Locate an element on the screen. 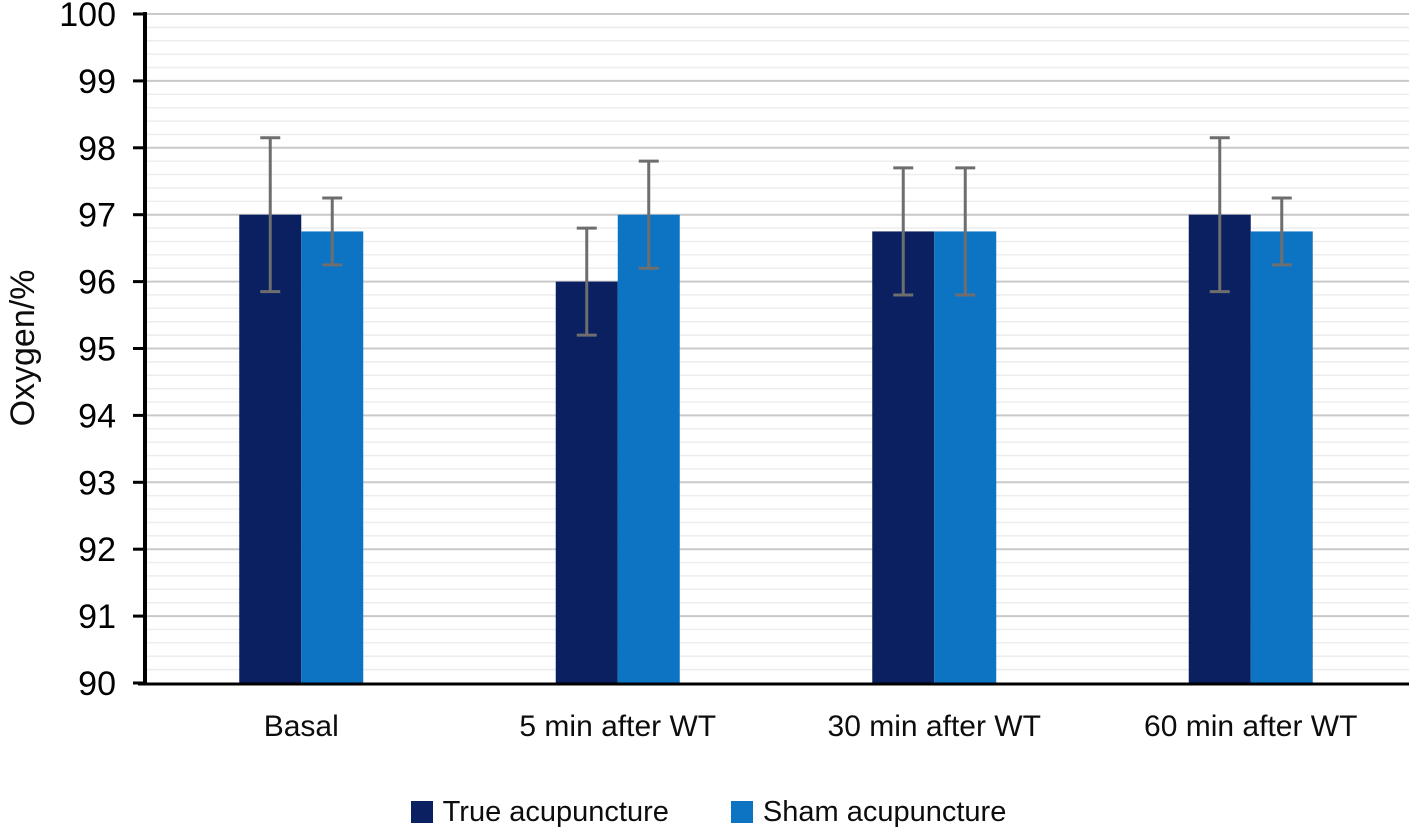 The width and height of the screenshot is (1417, 840). y-tick-label: 97 is located at coordinates (97, 216).